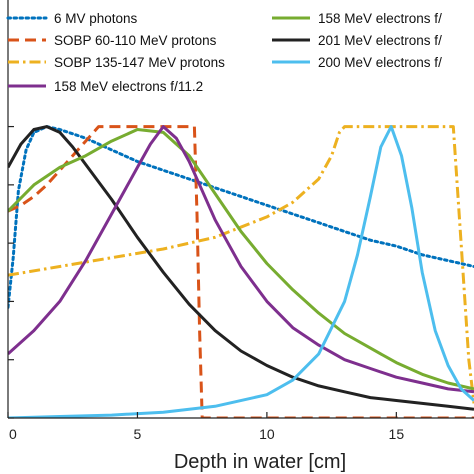 This screenshot has width=474, height=474. What do you see at coordinates (13, 434) in the screenshot?
I see `x-tick-label: 0` at bounding box center [13, 434].